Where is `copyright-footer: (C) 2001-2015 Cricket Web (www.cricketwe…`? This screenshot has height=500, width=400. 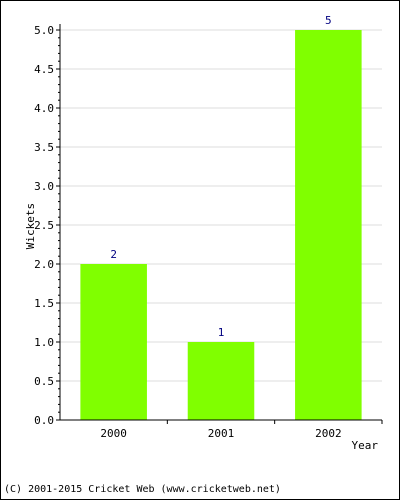
copyright-footer: (C) 2001-2015 Cricket Web (www.cricketwe… is located at coordinates (142, 489).